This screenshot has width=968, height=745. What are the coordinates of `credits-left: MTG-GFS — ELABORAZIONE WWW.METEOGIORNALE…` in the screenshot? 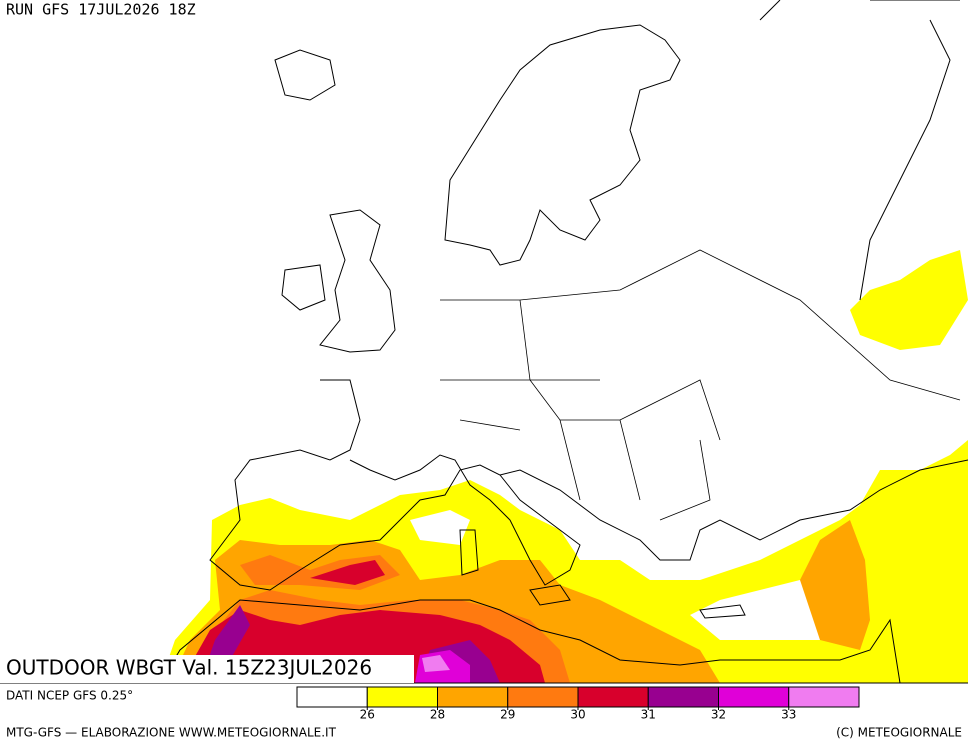 It's located at (171, 733).